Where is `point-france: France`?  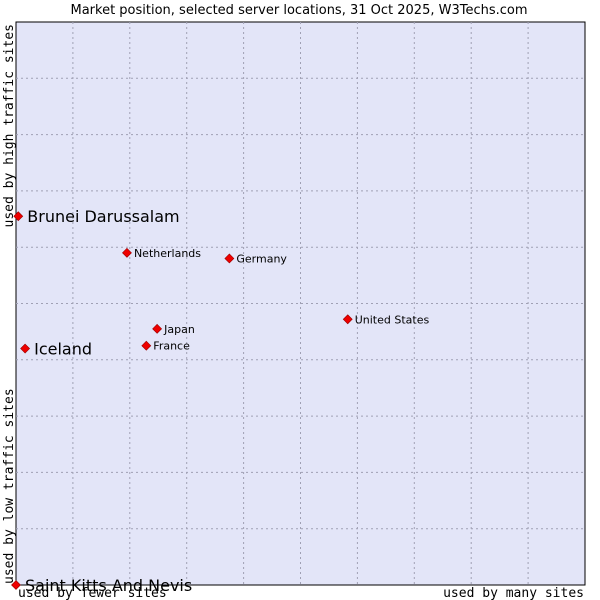 point-france: France is located at coordinates (165, 346).